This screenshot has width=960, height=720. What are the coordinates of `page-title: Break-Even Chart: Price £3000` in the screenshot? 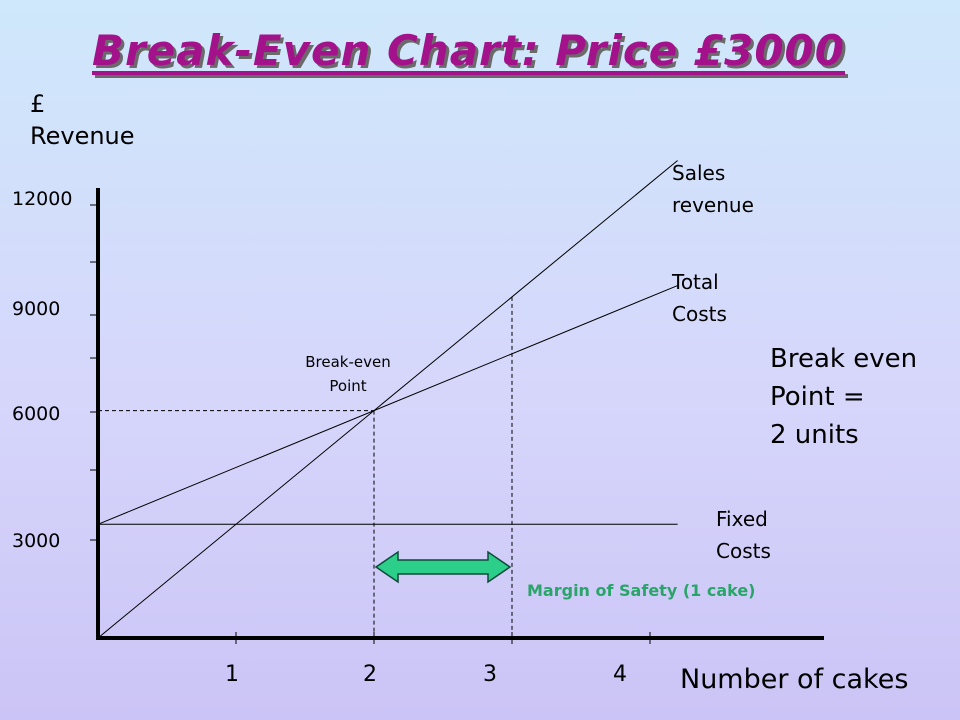 It's located at (468, 50).